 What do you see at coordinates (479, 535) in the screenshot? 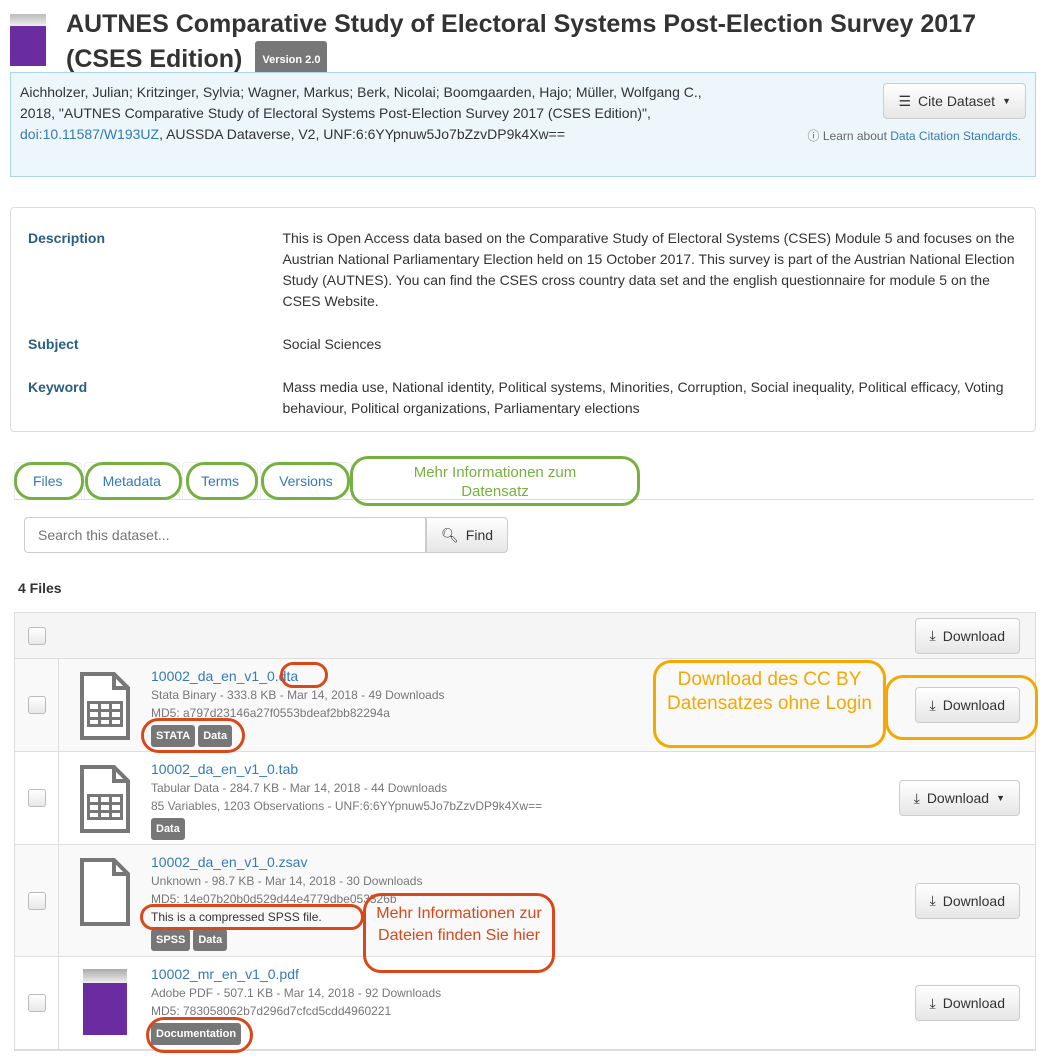
I see `find-label: Find` at bounding box center [479, 535].